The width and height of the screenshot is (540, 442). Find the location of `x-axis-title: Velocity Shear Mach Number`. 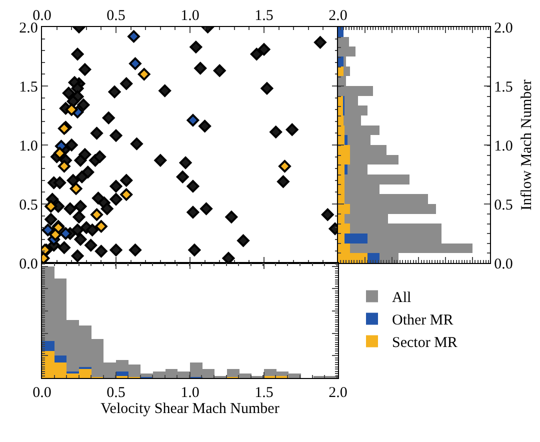

x-axis-title: Velocity Shear Mach Number is located at coordinates (190, 409).